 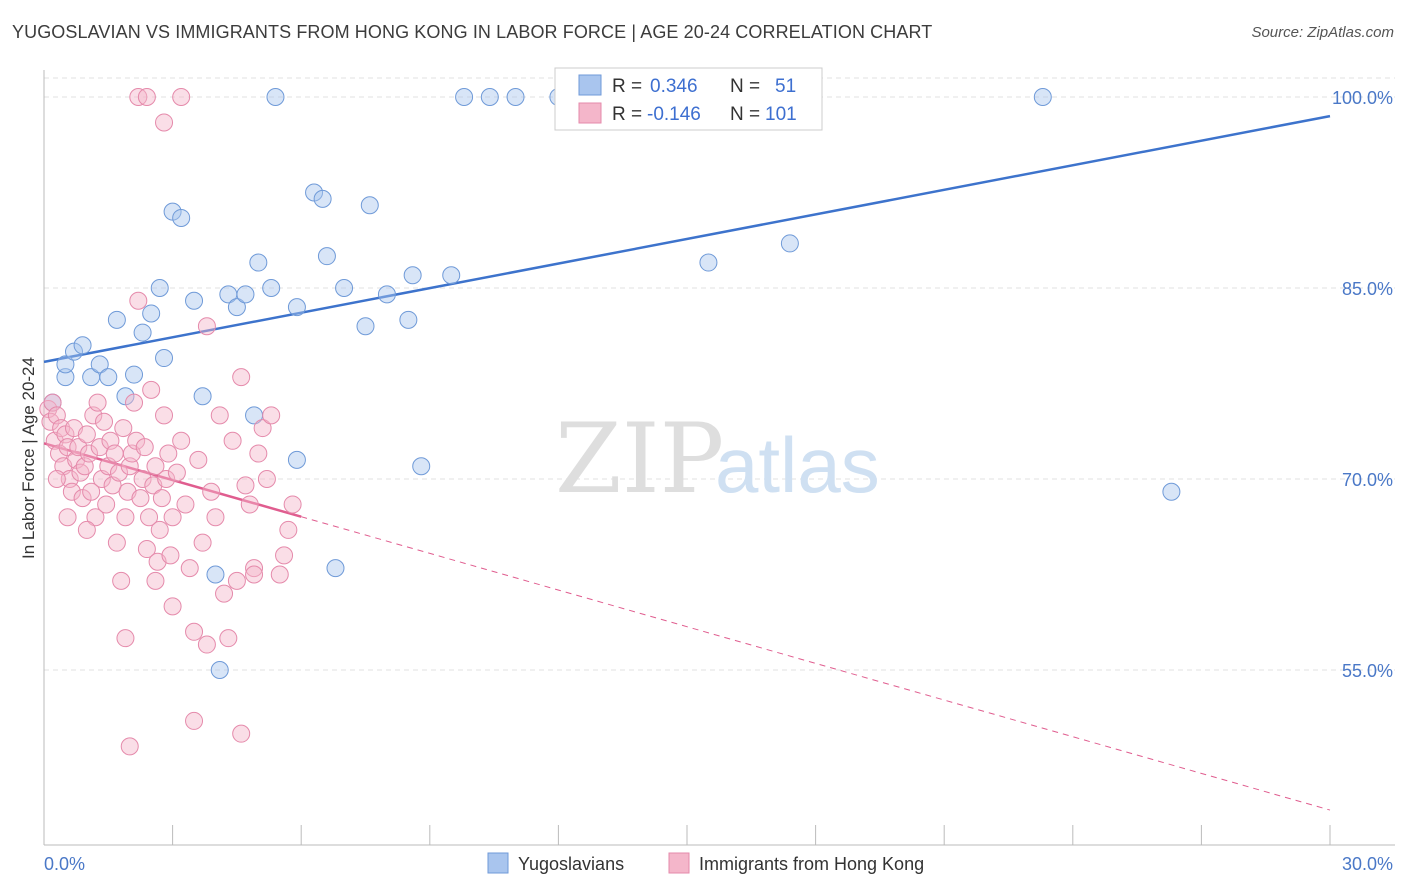 I want to click on y-tick-label-3: 100.0%, so click(x=1362, y=98).